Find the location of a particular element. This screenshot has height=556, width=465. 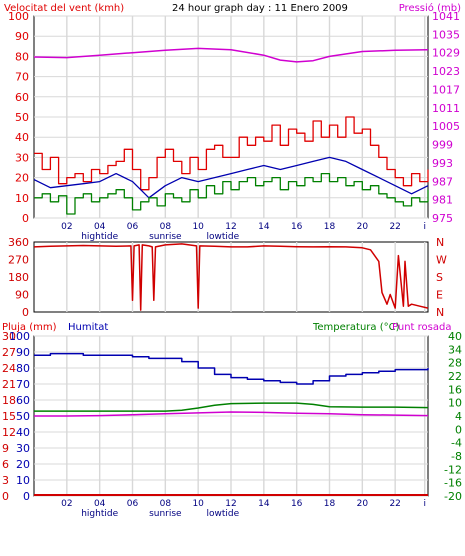

pressure-y-tick-987: 987 is located at coordinates (442, 181).